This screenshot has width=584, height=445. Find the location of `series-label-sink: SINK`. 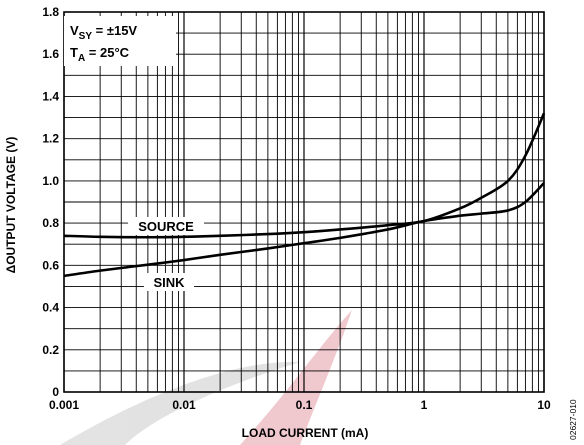

series-label-sink: SINK is located at coordinates (169, 282).